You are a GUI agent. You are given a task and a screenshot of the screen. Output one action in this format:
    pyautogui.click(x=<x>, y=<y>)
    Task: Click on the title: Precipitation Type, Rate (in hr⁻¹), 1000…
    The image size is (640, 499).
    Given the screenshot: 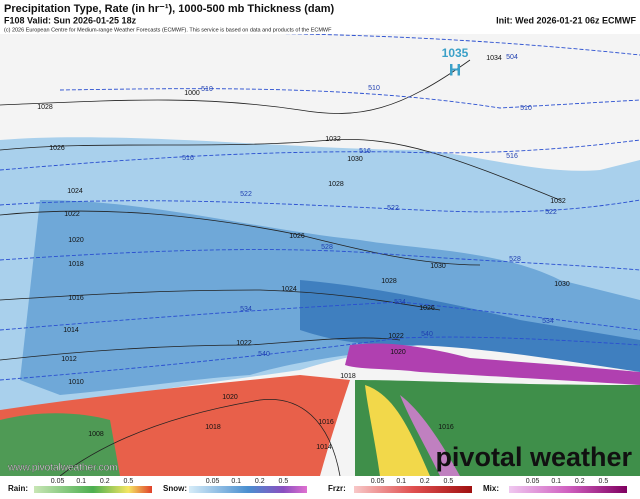 What is the action you would take?
    pyautogui.click(x=169, y=9)
    